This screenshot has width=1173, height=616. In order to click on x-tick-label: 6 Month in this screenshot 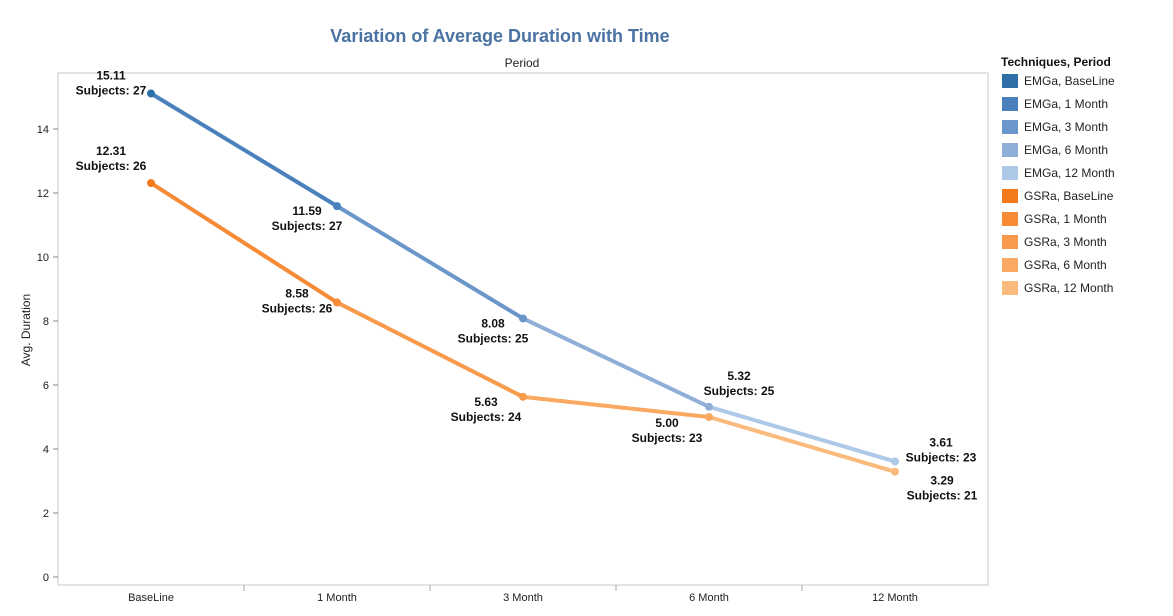, I will do `click(709, 598)`.